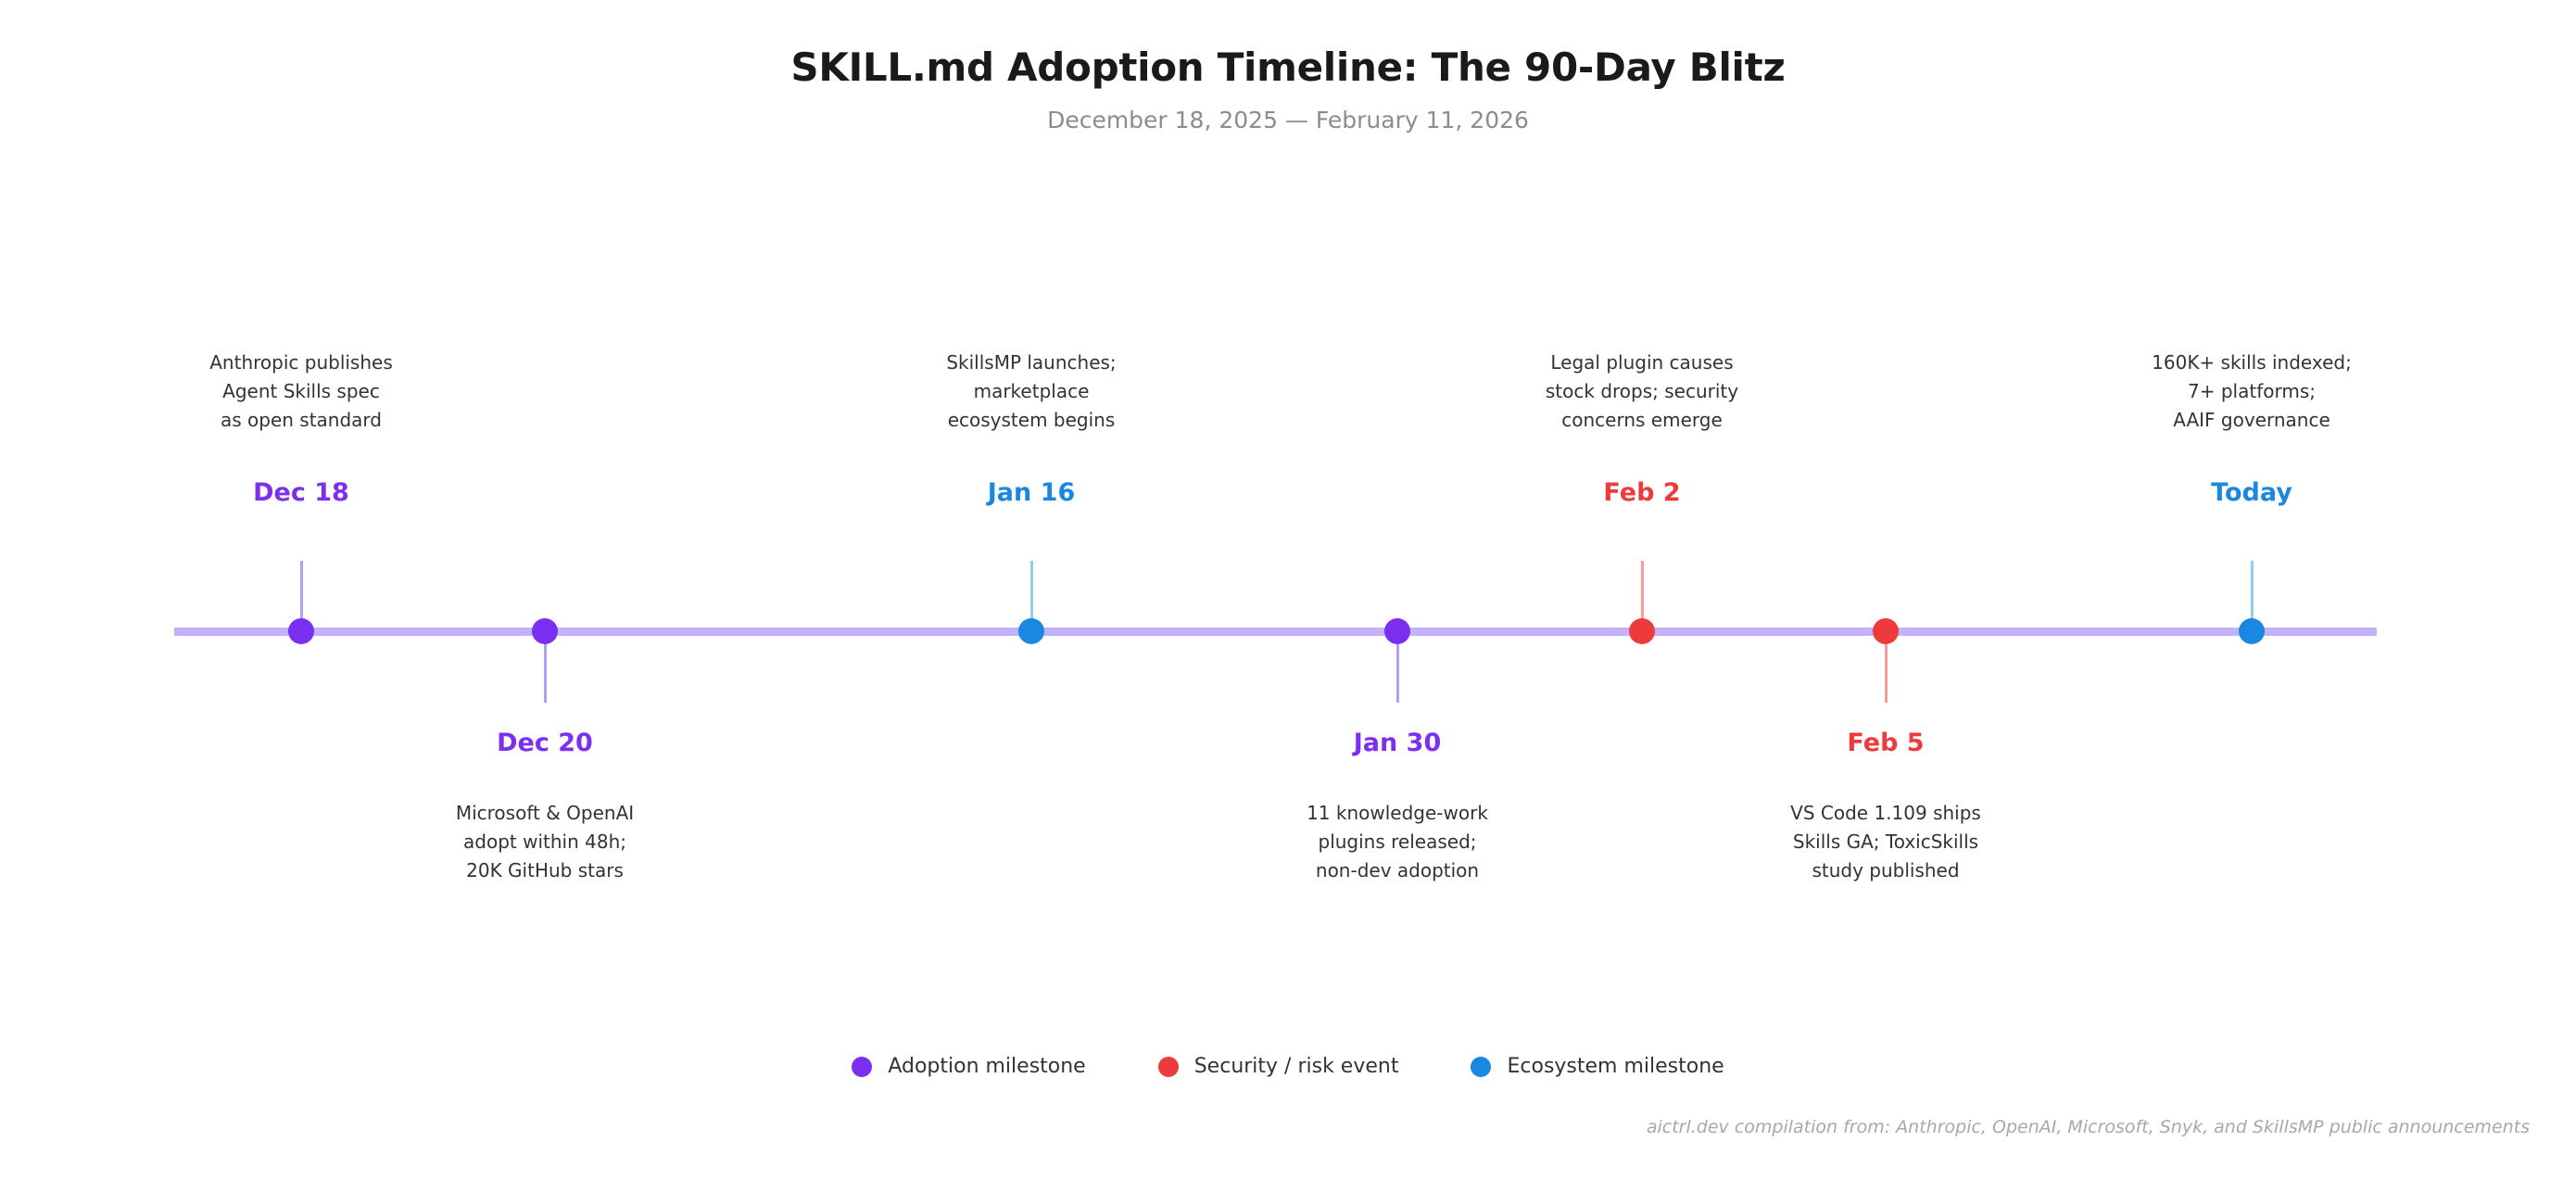 Image resolution: width=2576 pixels, height=1192 pixels. What do you see at coordinates (1397, 743) in the screenshot?
I see `milestone-date-label: Jan 30` at bounding box center [1397, 743].